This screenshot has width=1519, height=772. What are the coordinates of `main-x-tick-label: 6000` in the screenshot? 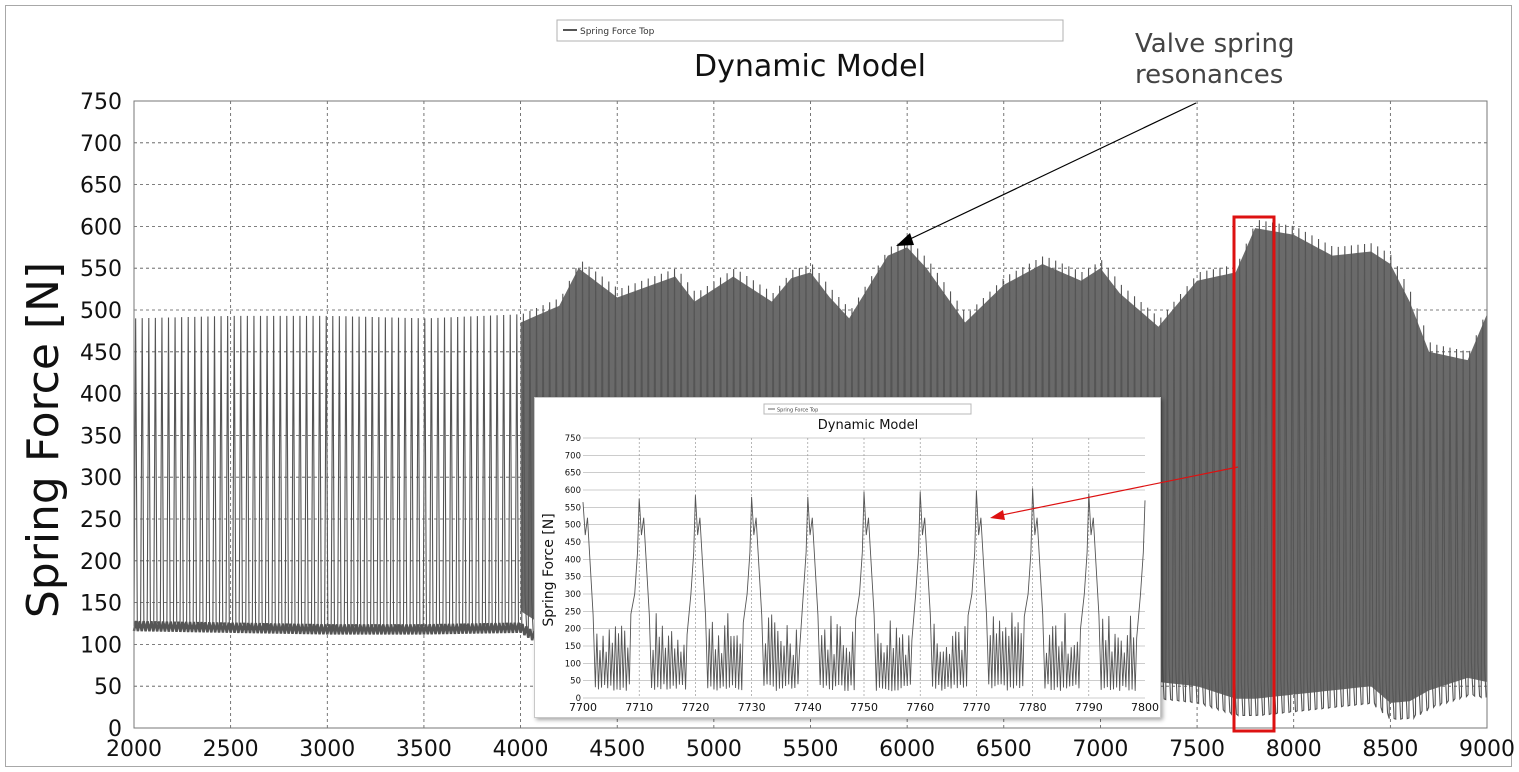 It's located at (907, 749).